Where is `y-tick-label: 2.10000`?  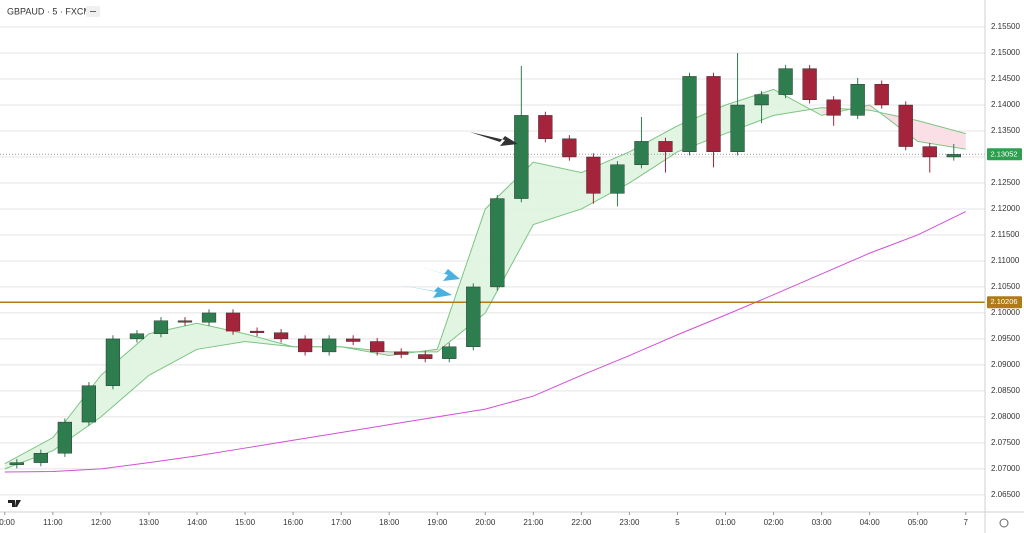 y-tick-label: 2.10000 is located at coordinates (1005, 312).